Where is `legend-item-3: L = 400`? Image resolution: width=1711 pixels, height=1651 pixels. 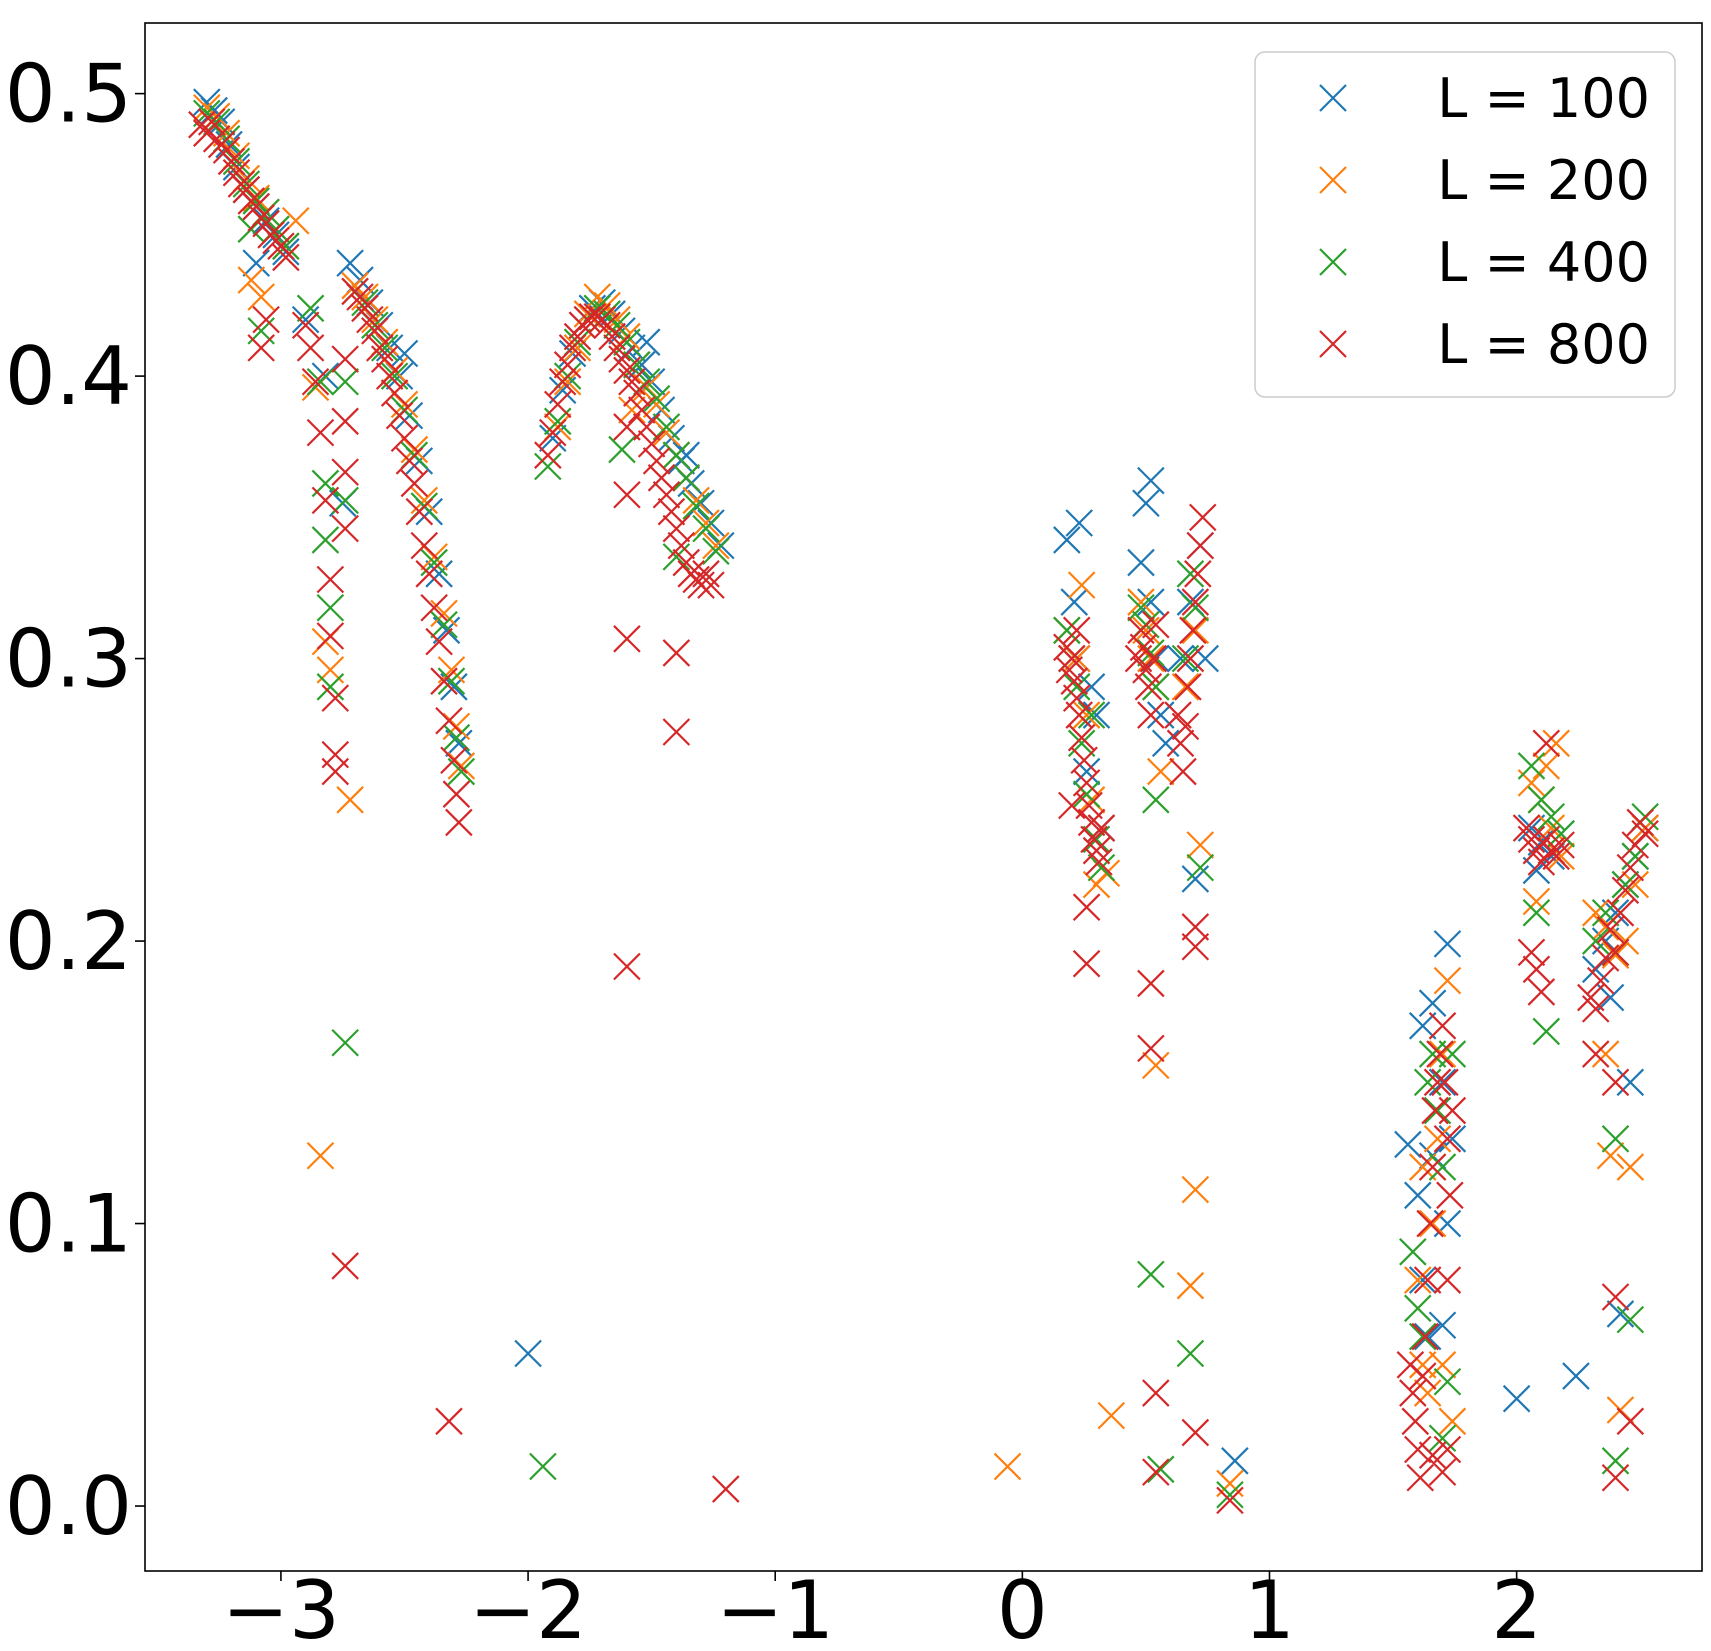
legend-item-3: L = 400 is located at coordinates (1484, 262).